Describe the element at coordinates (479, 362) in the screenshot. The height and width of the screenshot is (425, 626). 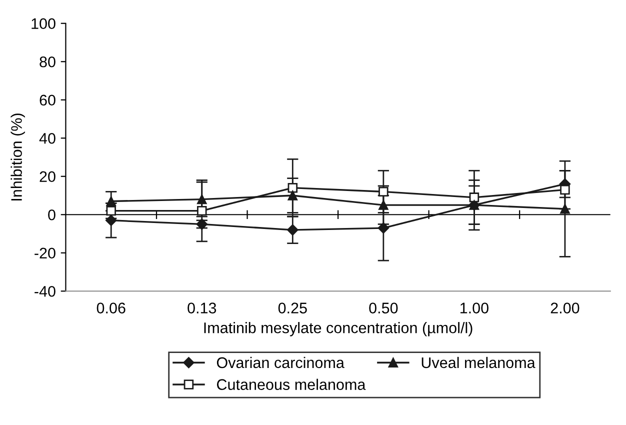
I see `legend-label: Uveal melanoma` at that location.